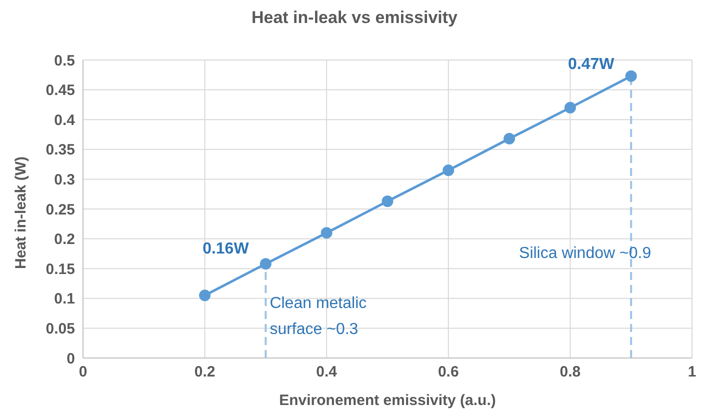 Image resolution: width=709 pixels, height=415 pixels. I want to click on x-axis-title: Environement emissivity (a.u.), so click(387, 400).